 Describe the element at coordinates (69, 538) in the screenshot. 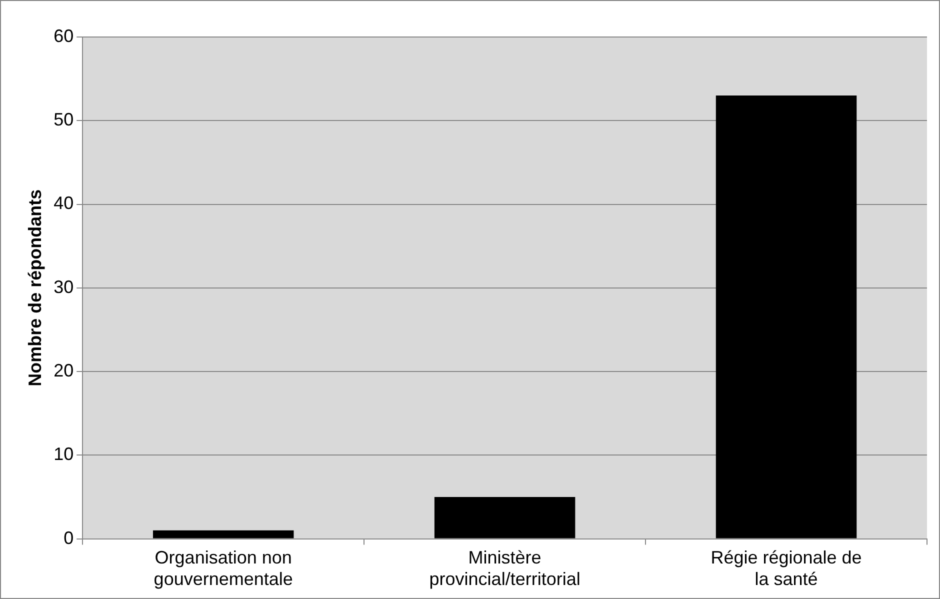

I see `y-tick-label: 0` at that location.